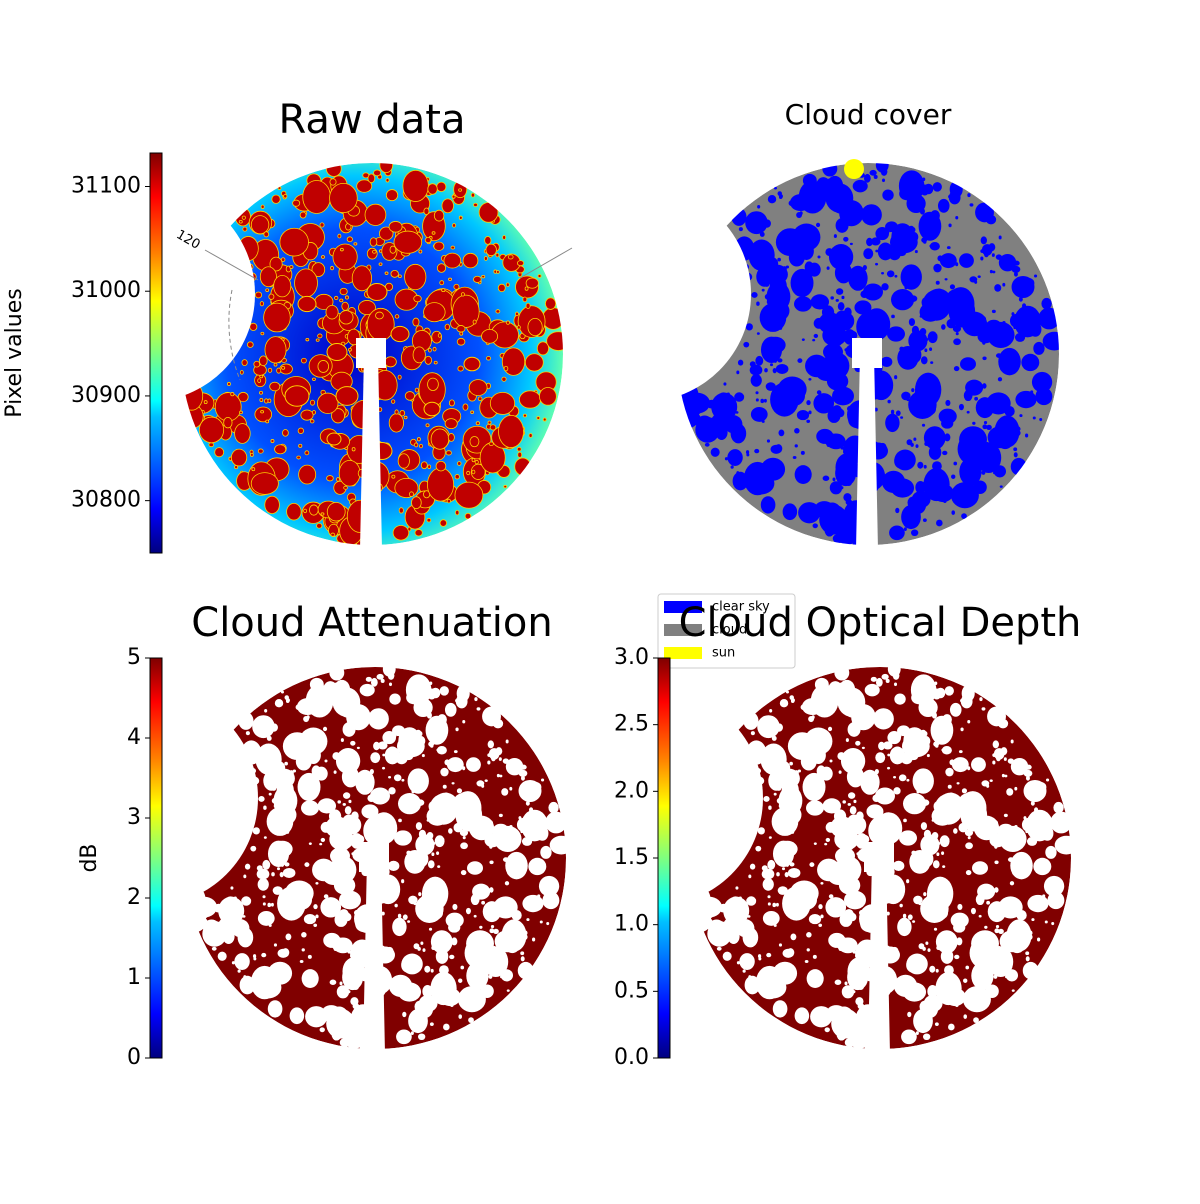  What do you see at coordinates (134, 737) in the screenshot?
I see `tick-label: 4` at bounding box center [134, 737].